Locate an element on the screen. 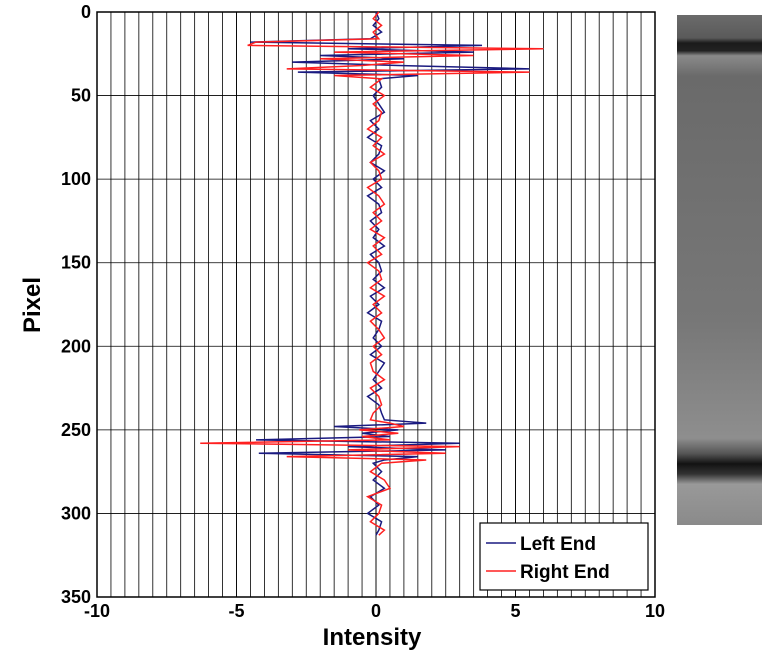  y-tick-label: 100 is located at coordinates (76, 179).